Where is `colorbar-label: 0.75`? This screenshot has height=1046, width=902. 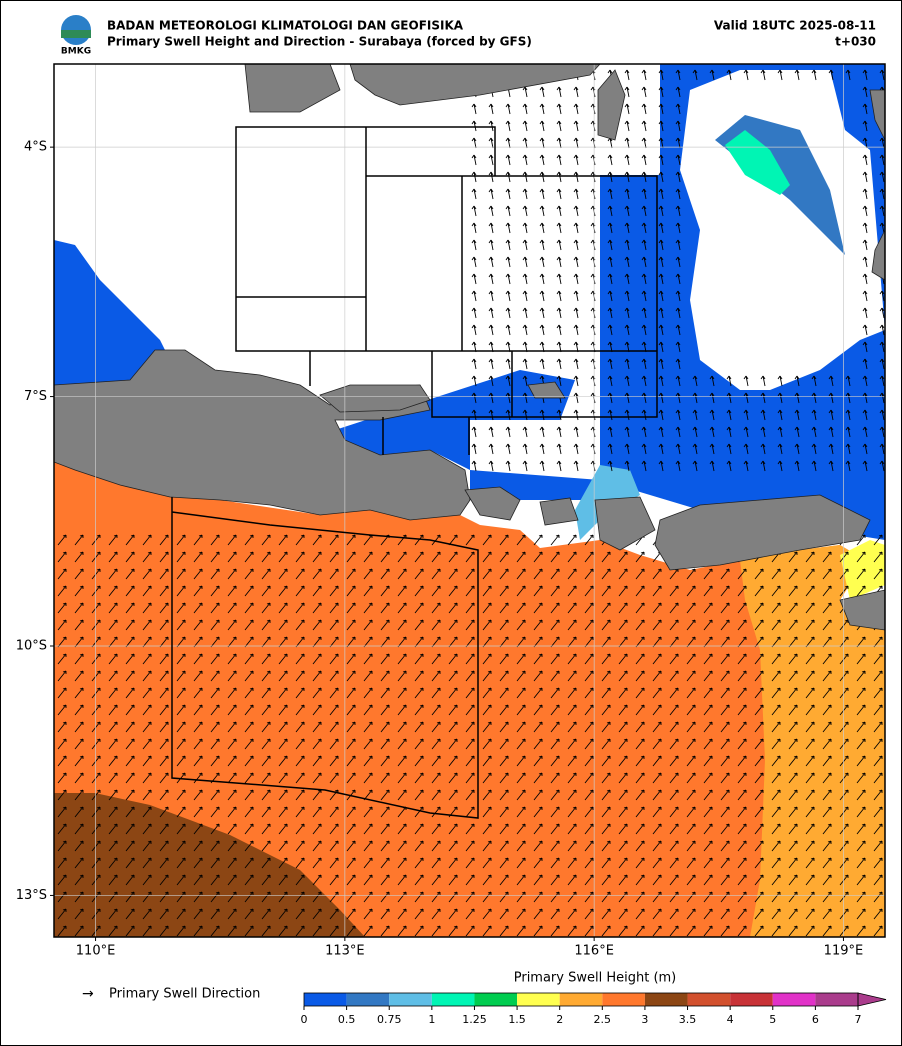
colorbar-label: 0.75 is located at coordinates (389, 1019).